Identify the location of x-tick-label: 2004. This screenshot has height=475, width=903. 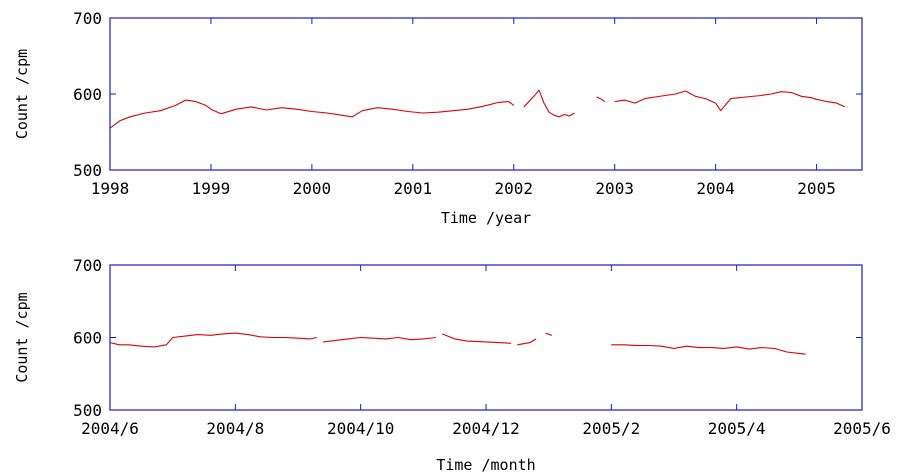
(715, 188).